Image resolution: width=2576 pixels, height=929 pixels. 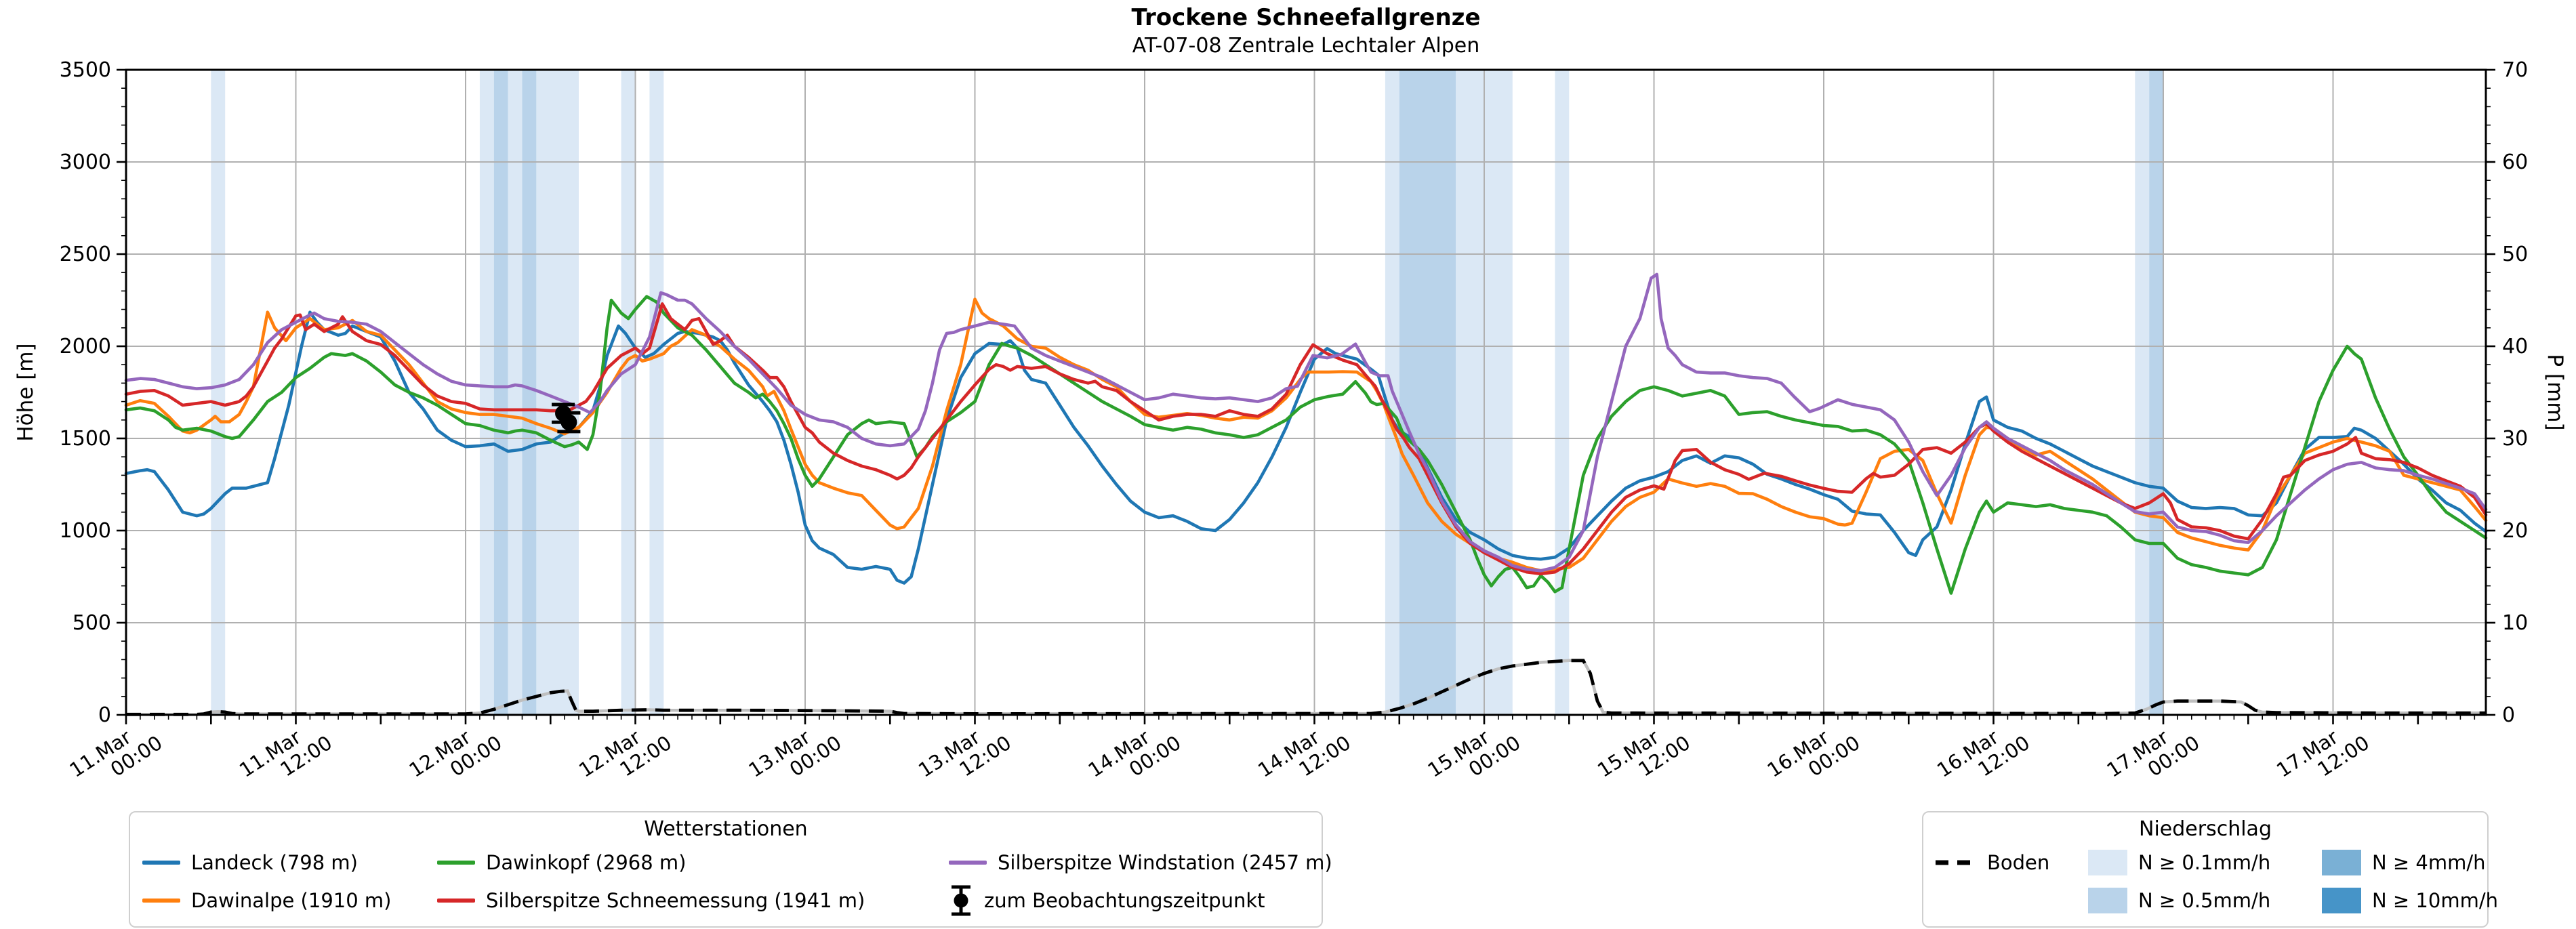 What do you see at coordinates (1125, 900) in the screenshot?
I see `legend-label-beobachtungszeitpunkt: zum Beobachtungszeitpunkt` at bounding box center [1125, 900].